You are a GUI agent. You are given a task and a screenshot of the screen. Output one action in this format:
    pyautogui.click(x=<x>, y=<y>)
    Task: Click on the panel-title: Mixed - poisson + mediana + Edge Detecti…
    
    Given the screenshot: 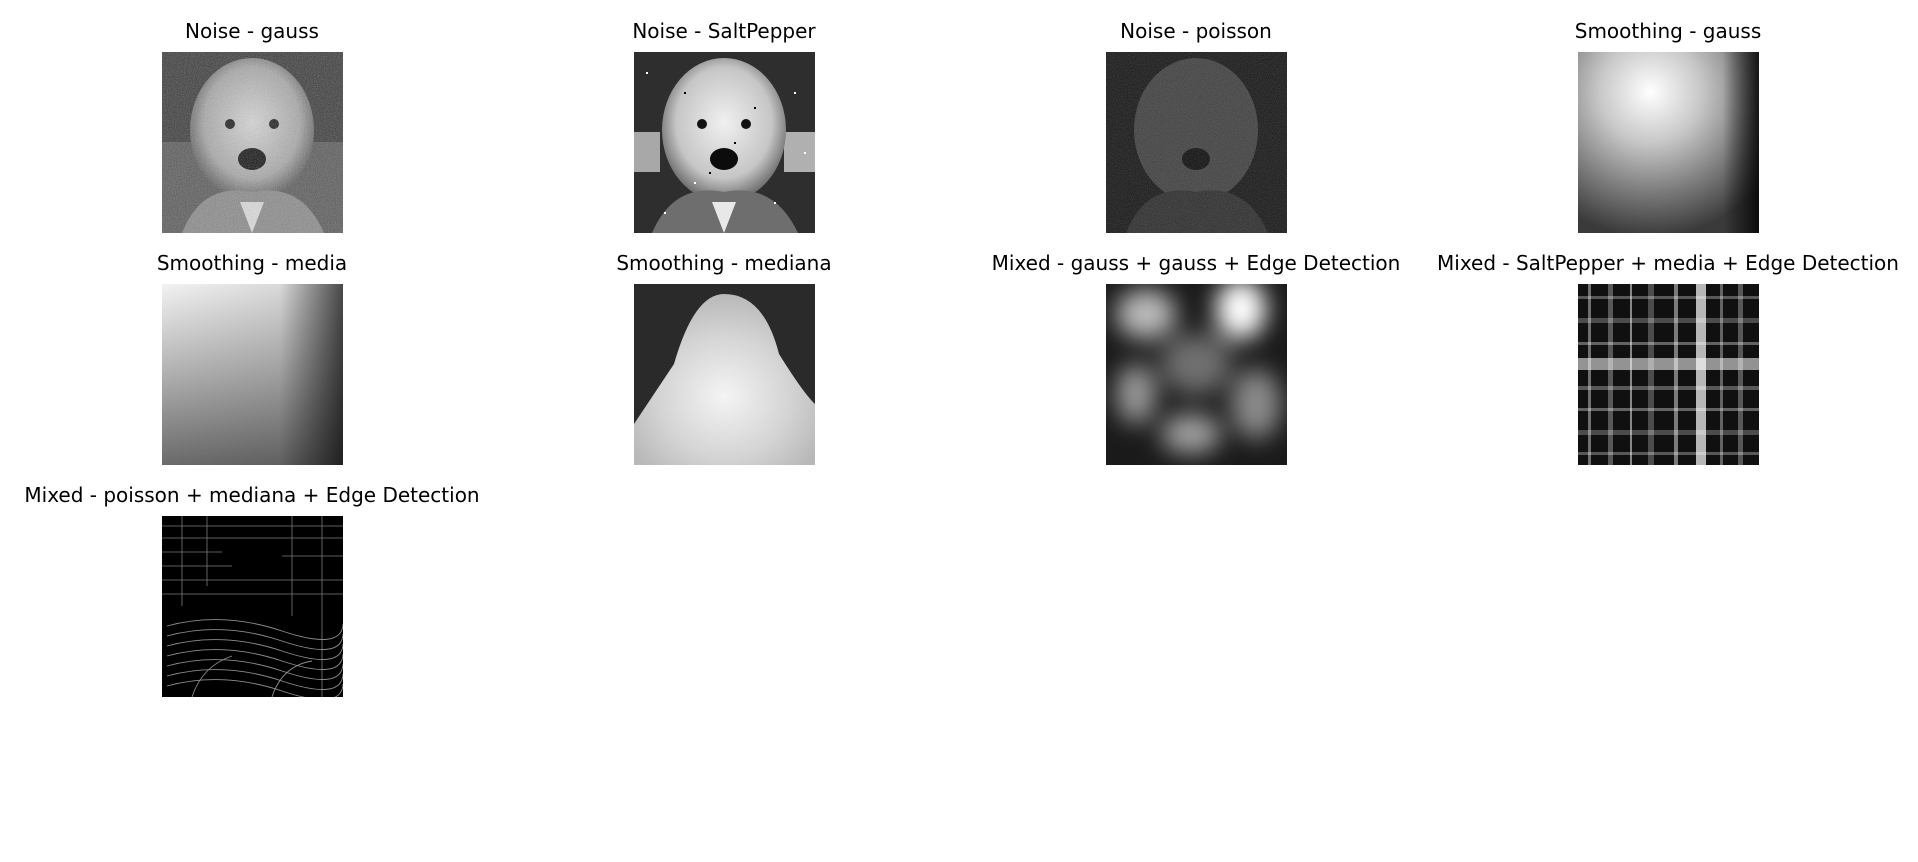 What is the action you would take?
    pyautogui.click(x=252, y=495)
    